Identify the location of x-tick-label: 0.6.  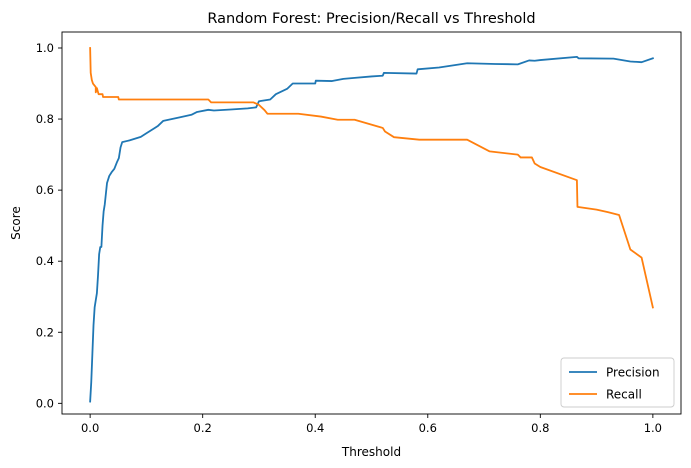
(428, 428).